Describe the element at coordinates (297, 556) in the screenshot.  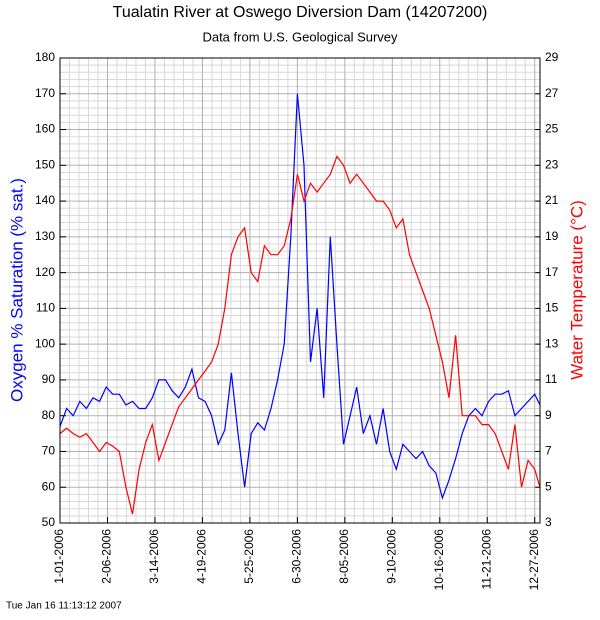
I see `x-tick-label: 6-30-2006` at that location.